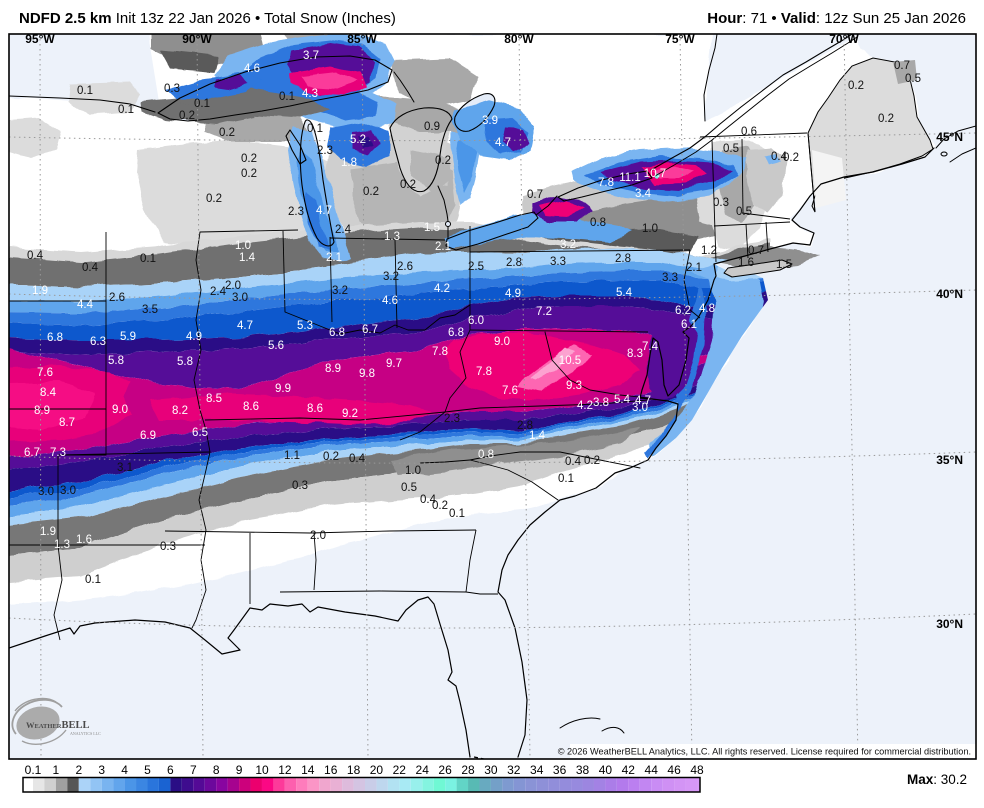 The width and height of the screenshot is (984, 808). What do you see at coordinates (349, 163) in the screenshot?
I see `svg-text: 1.8` at bounding box center [349, 163].